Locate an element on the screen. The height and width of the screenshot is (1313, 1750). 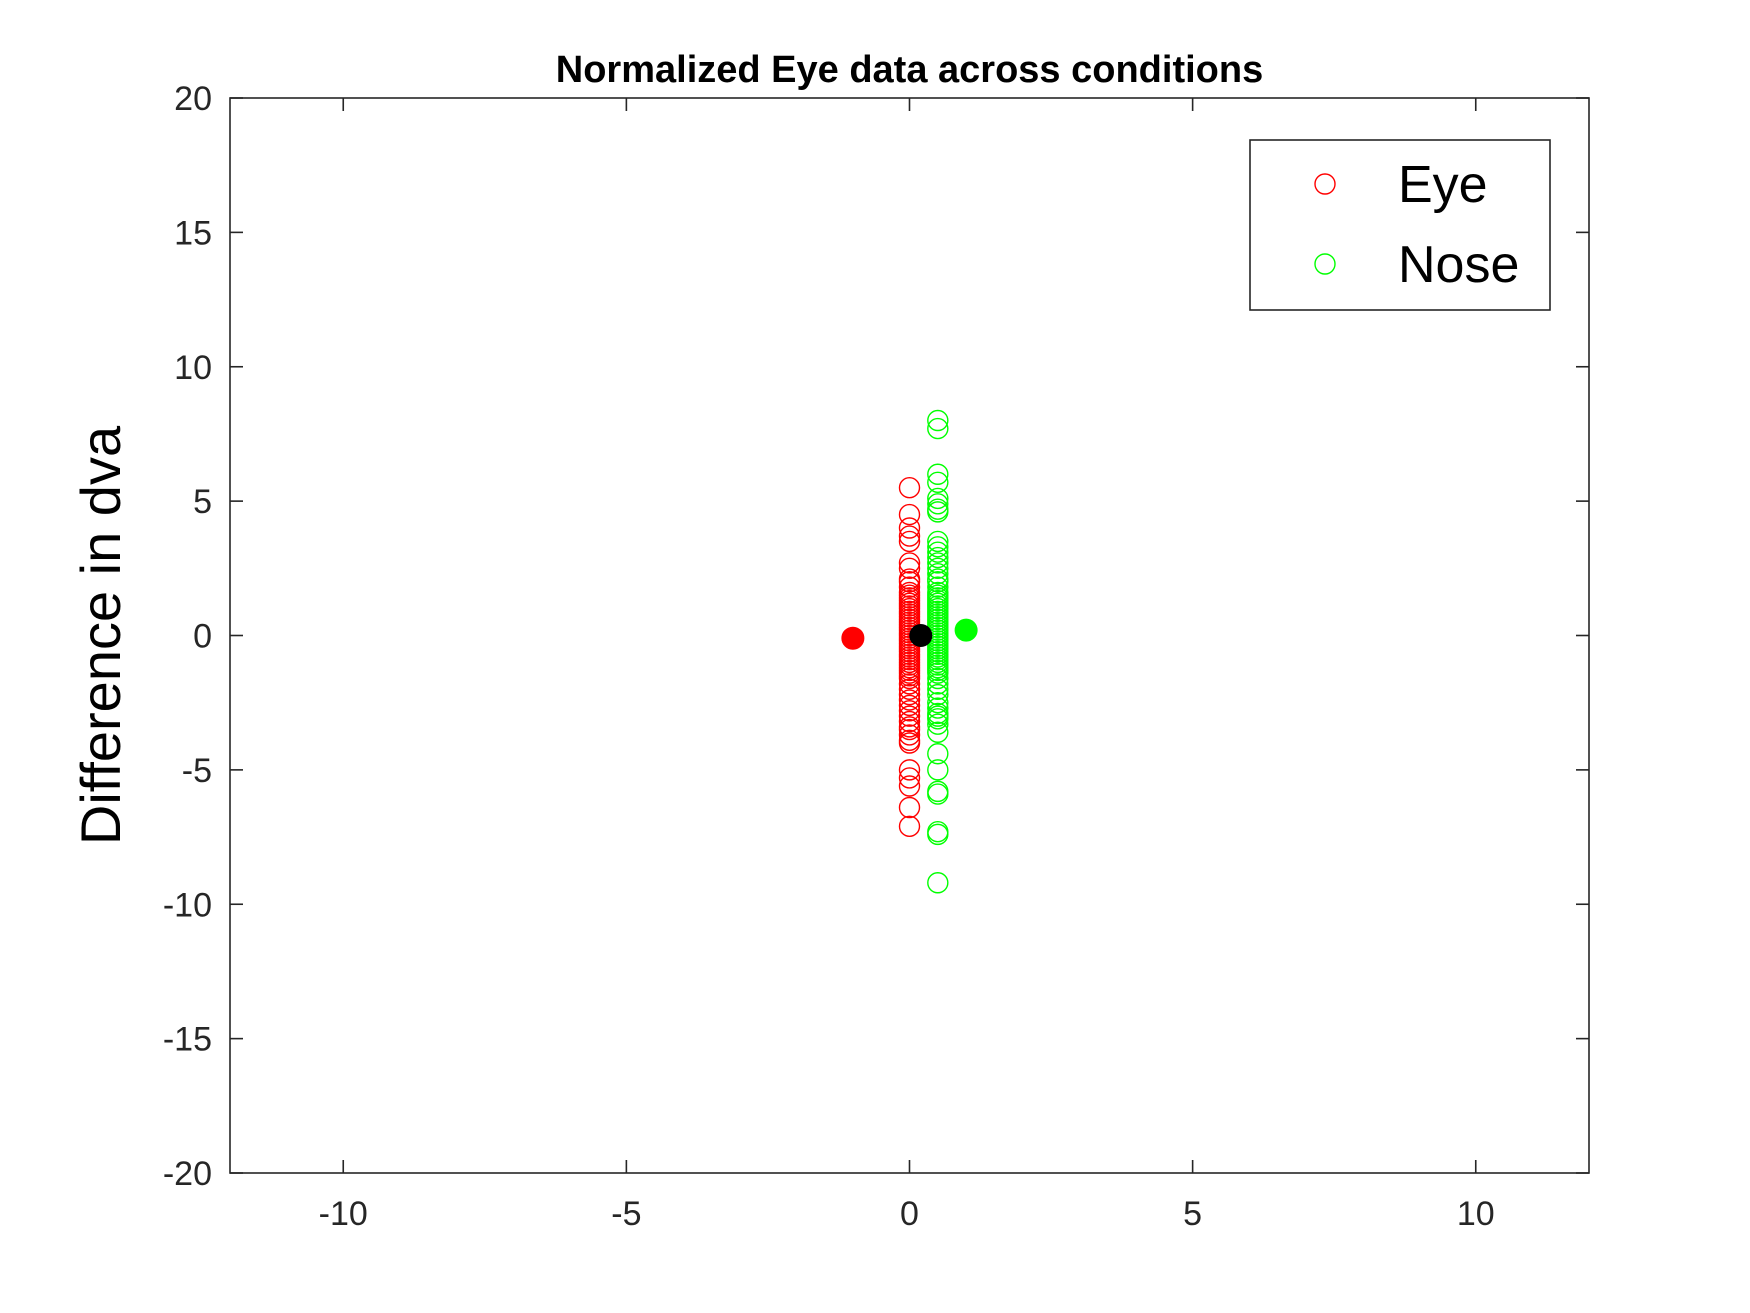
x-tick-label: -10 is located at coordinates (343, 1214).